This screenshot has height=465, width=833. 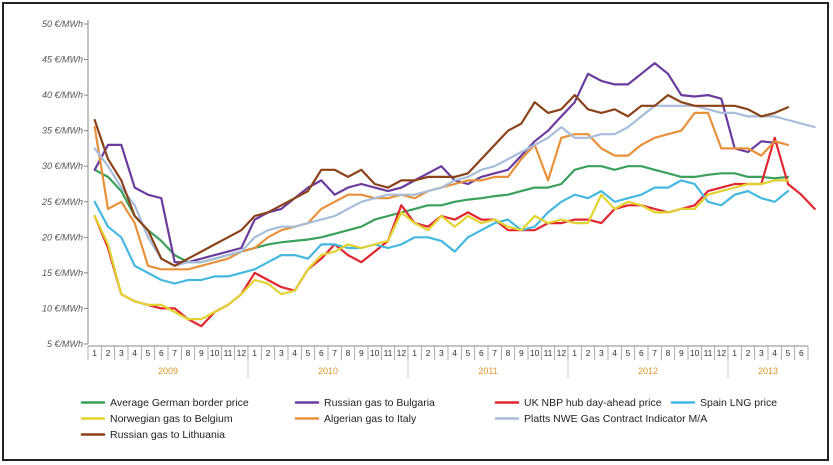 What do you see at coordinates (167, 435) in the screenshot?
I see `legend-label: Russian gas to Lithuania` at bounding box center [167, 435].